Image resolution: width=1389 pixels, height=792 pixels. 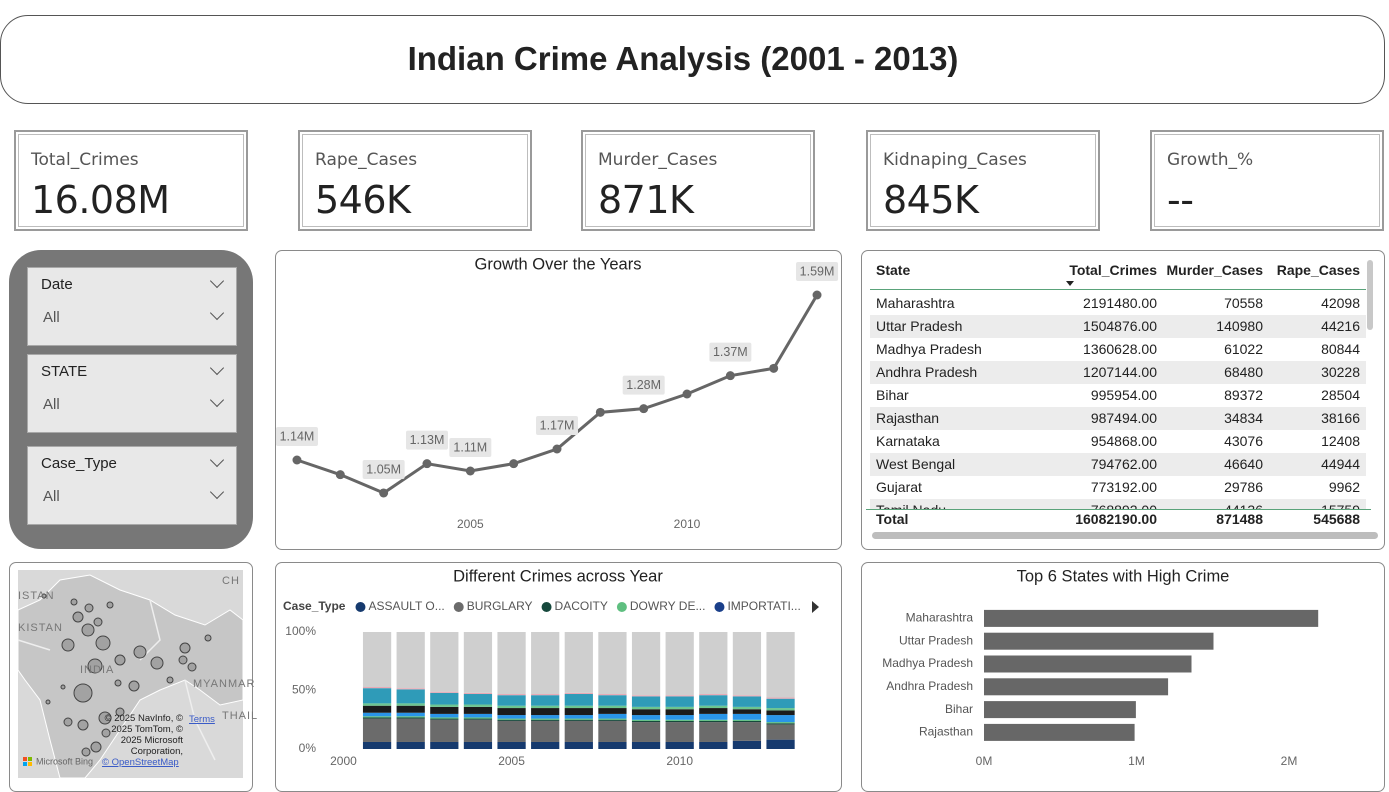 I want to click on map-label: ISTAN, so click(x=36, y=596).